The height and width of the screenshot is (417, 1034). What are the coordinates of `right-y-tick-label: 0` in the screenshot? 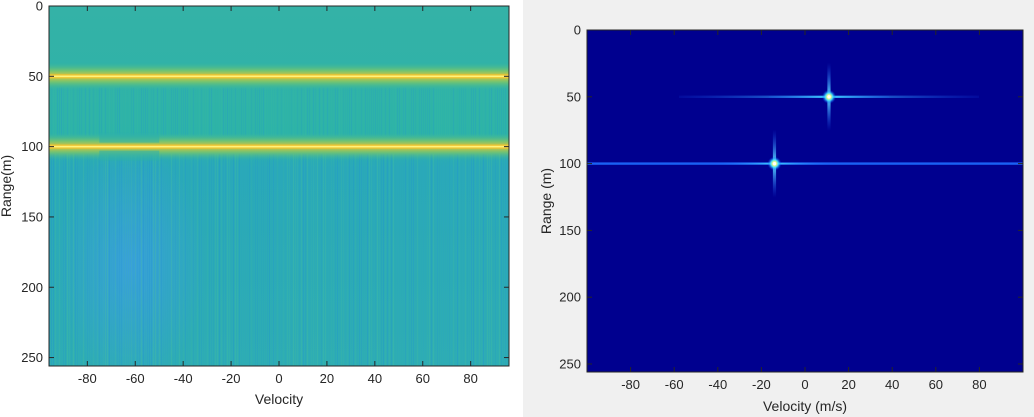 It's located at (577, 30).